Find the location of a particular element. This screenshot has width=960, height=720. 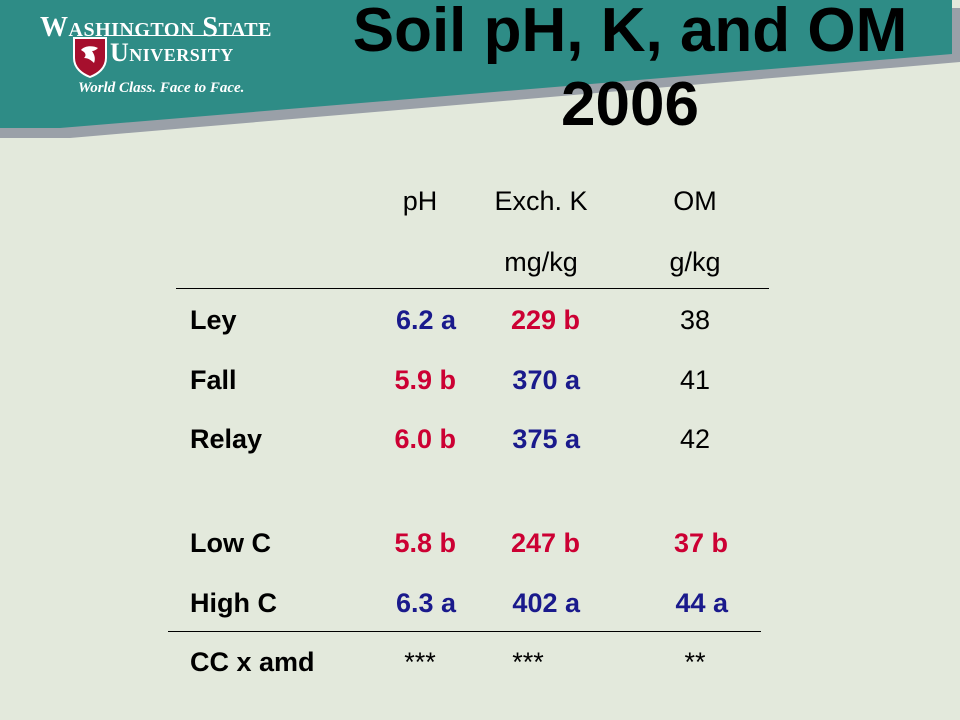

column-unit-k: mg/kg is located at coordinates (541, 262).